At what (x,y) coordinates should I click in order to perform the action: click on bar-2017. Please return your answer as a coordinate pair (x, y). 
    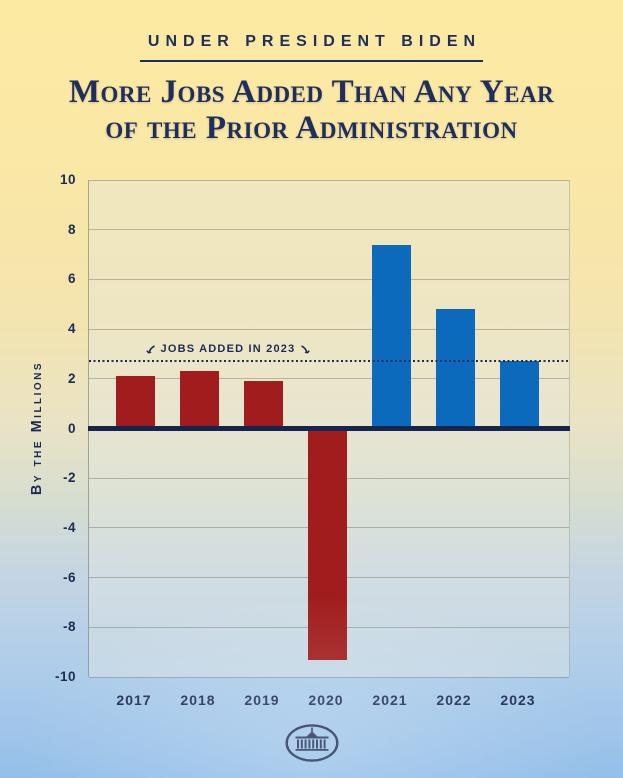
    Looking at the image, I should click on (135, 402).